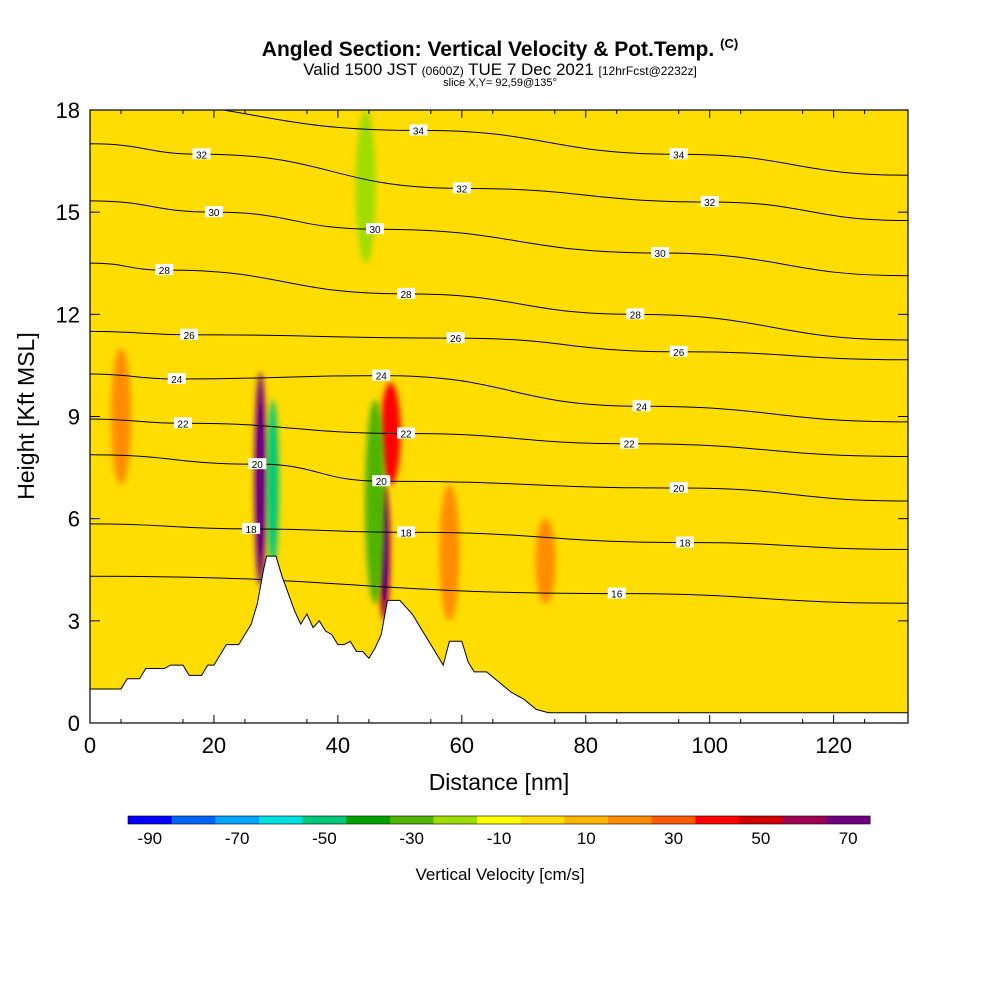  What do you see at coordinates (442, 71) in the screenshot?
I see `valid-zulu: (0600Z)` at bounding box center [442, 71].